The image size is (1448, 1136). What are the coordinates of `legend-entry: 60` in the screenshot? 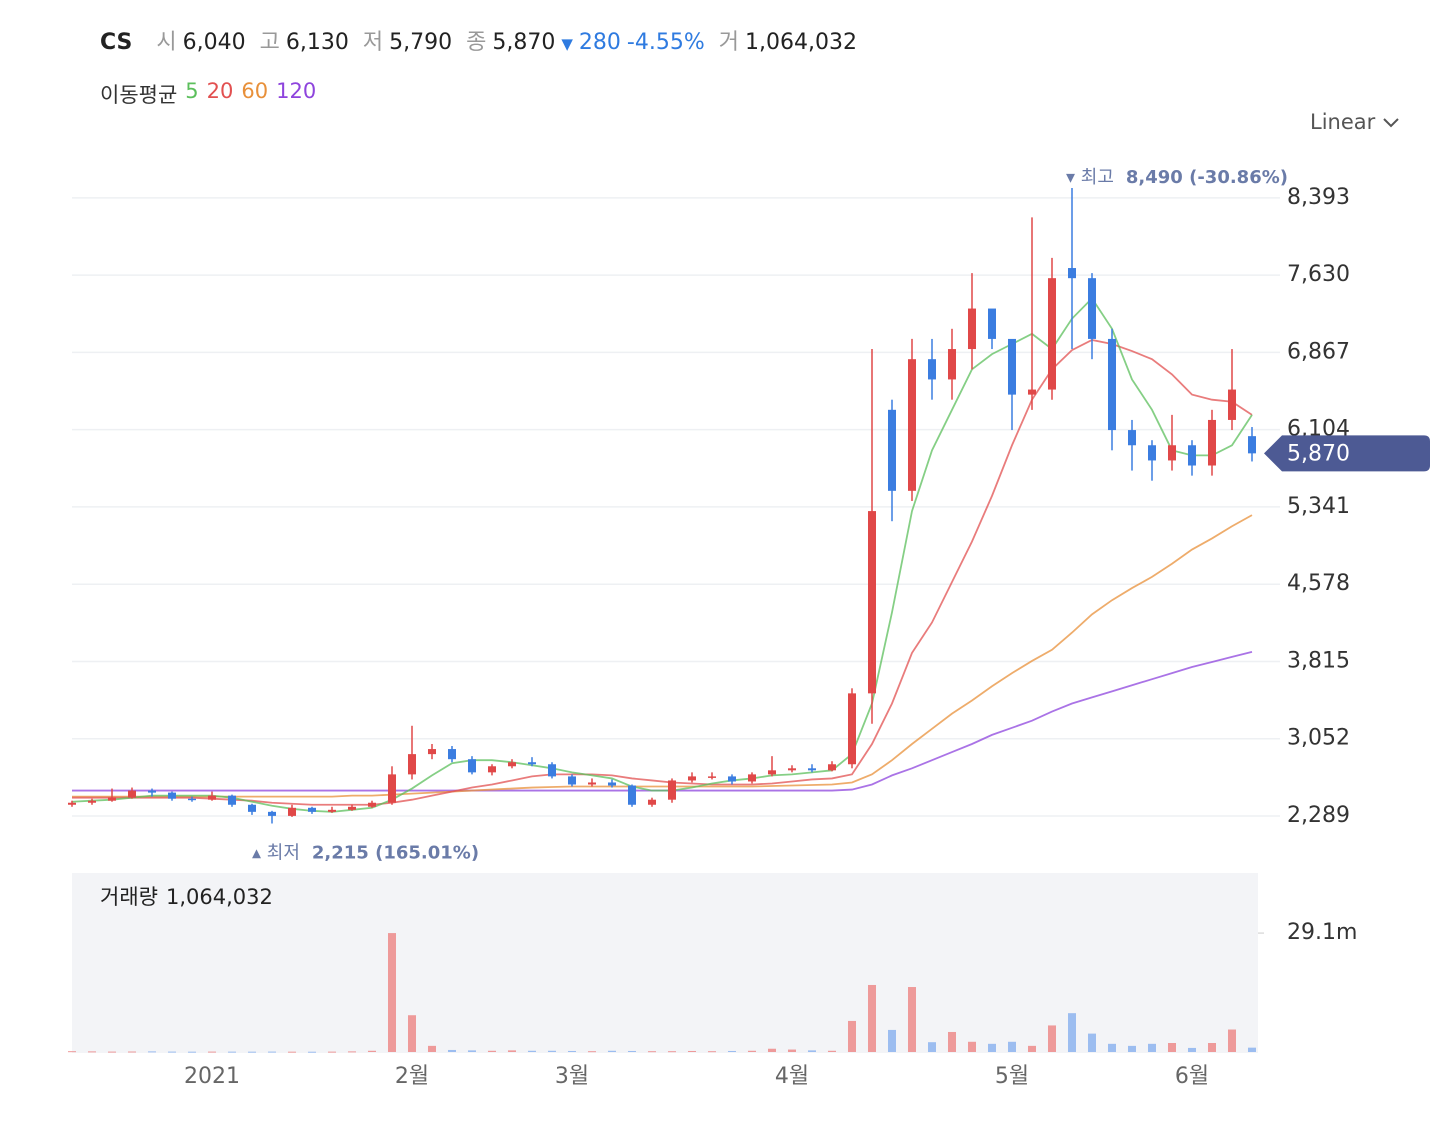 It's located at (255, 91).